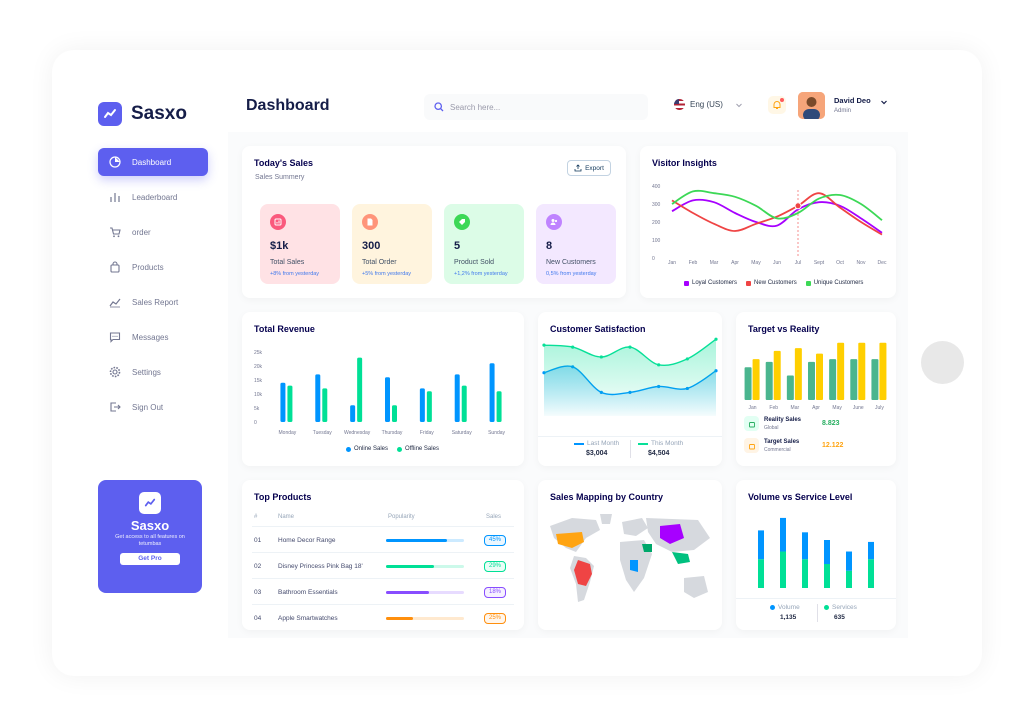 The width and height of the screenshot is (1034, 726). What do you see at coordinates (153, 337) in the screenshot?
I see `sidebar-item-messages: Messages` at bounding box center [153, 337].